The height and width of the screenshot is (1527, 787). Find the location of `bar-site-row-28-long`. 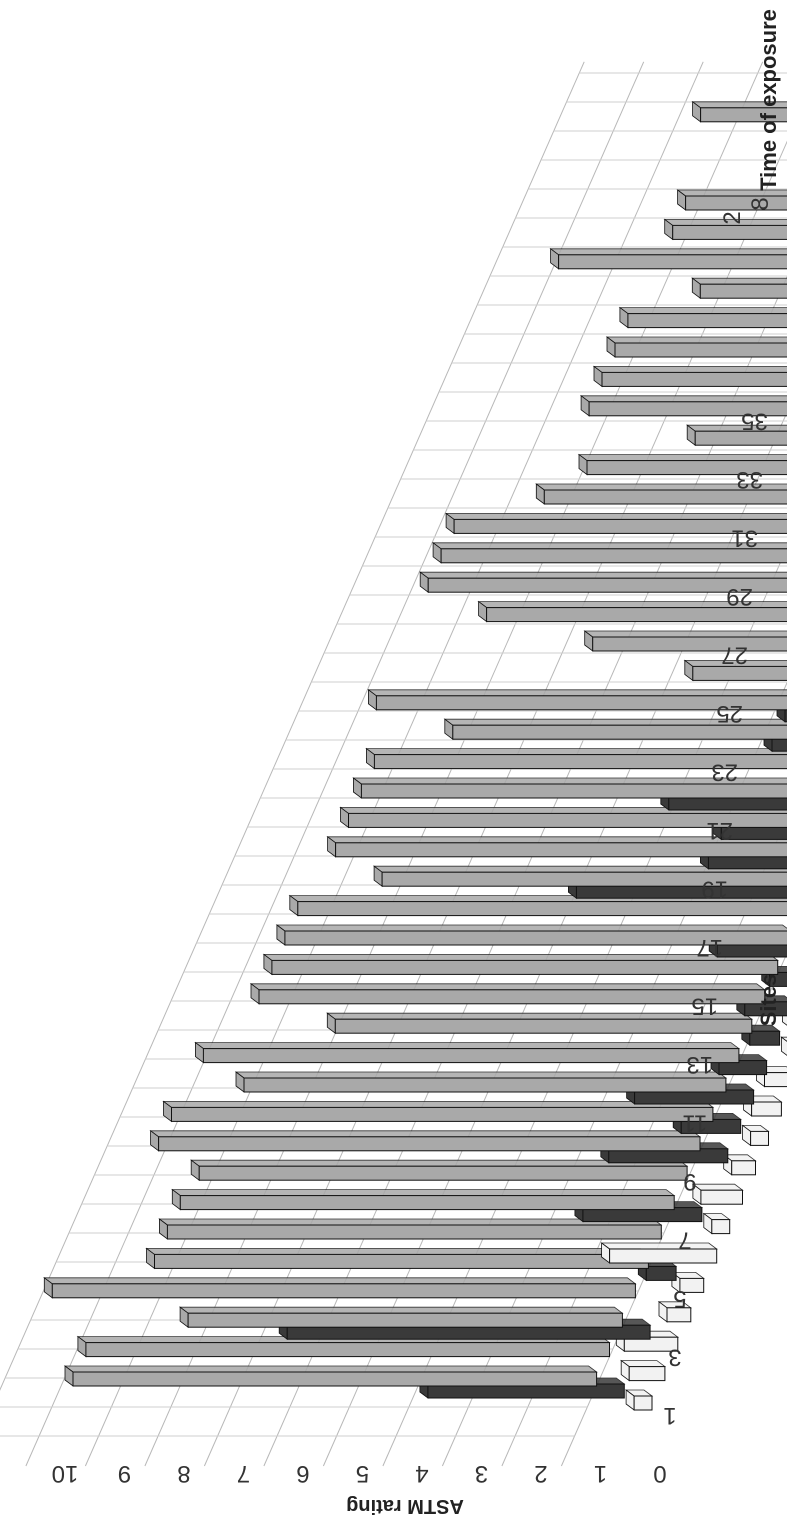

bar-site-row-28-long is located at coordinates (603, 582).